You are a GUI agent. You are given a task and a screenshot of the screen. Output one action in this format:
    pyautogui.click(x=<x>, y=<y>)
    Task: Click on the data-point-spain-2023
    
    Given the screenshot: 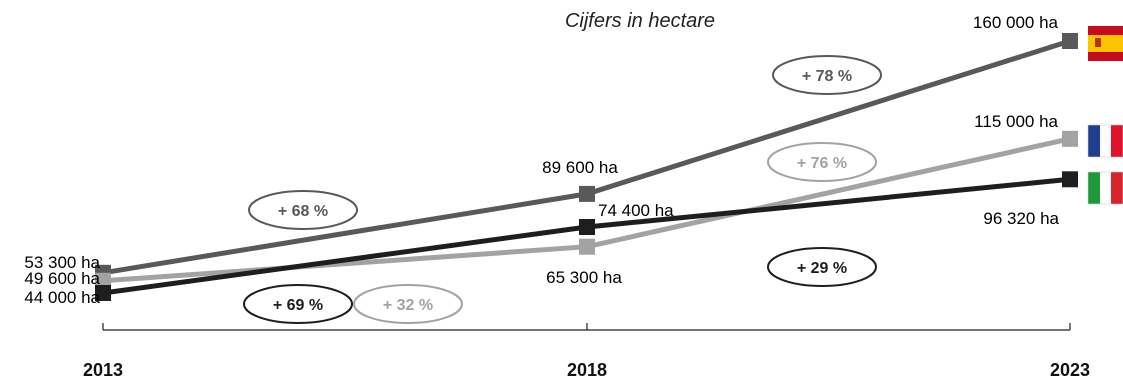 What is the action you would take?
    pyautogui.click(x=1070, y=41)
    